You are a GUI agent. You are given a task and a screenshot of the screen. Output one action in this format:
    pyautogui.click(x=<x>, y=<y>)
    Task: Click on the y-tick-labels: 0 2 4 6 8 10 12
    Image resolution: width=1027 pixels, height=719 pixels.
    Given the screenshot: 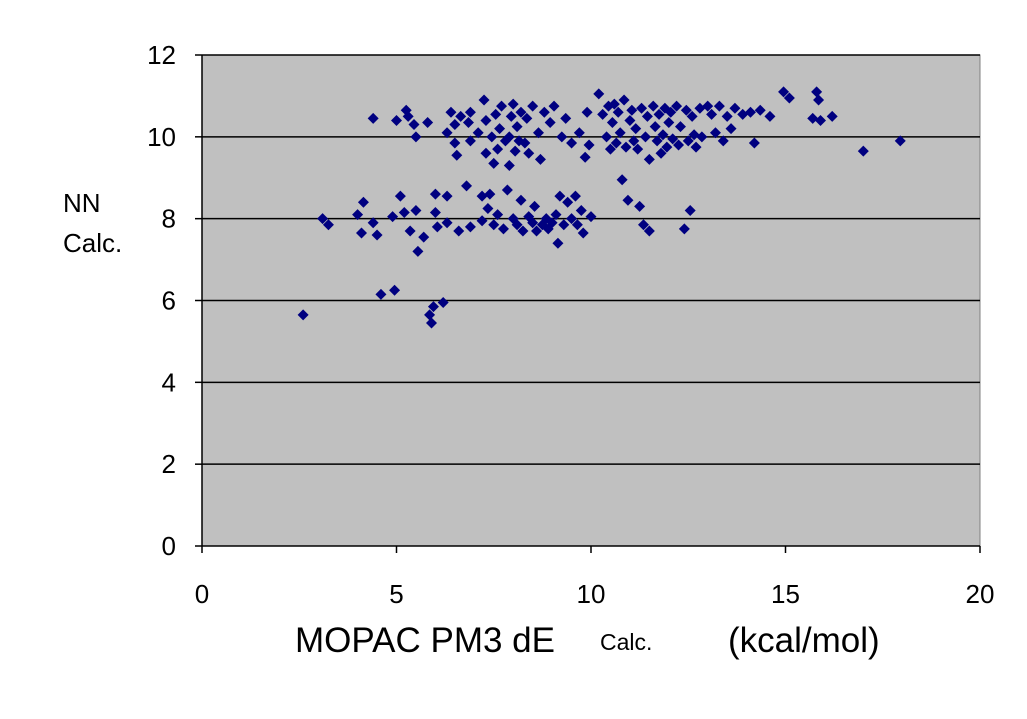 What is the action you would take?
    pyautogui.click(x=174, y=300)
    